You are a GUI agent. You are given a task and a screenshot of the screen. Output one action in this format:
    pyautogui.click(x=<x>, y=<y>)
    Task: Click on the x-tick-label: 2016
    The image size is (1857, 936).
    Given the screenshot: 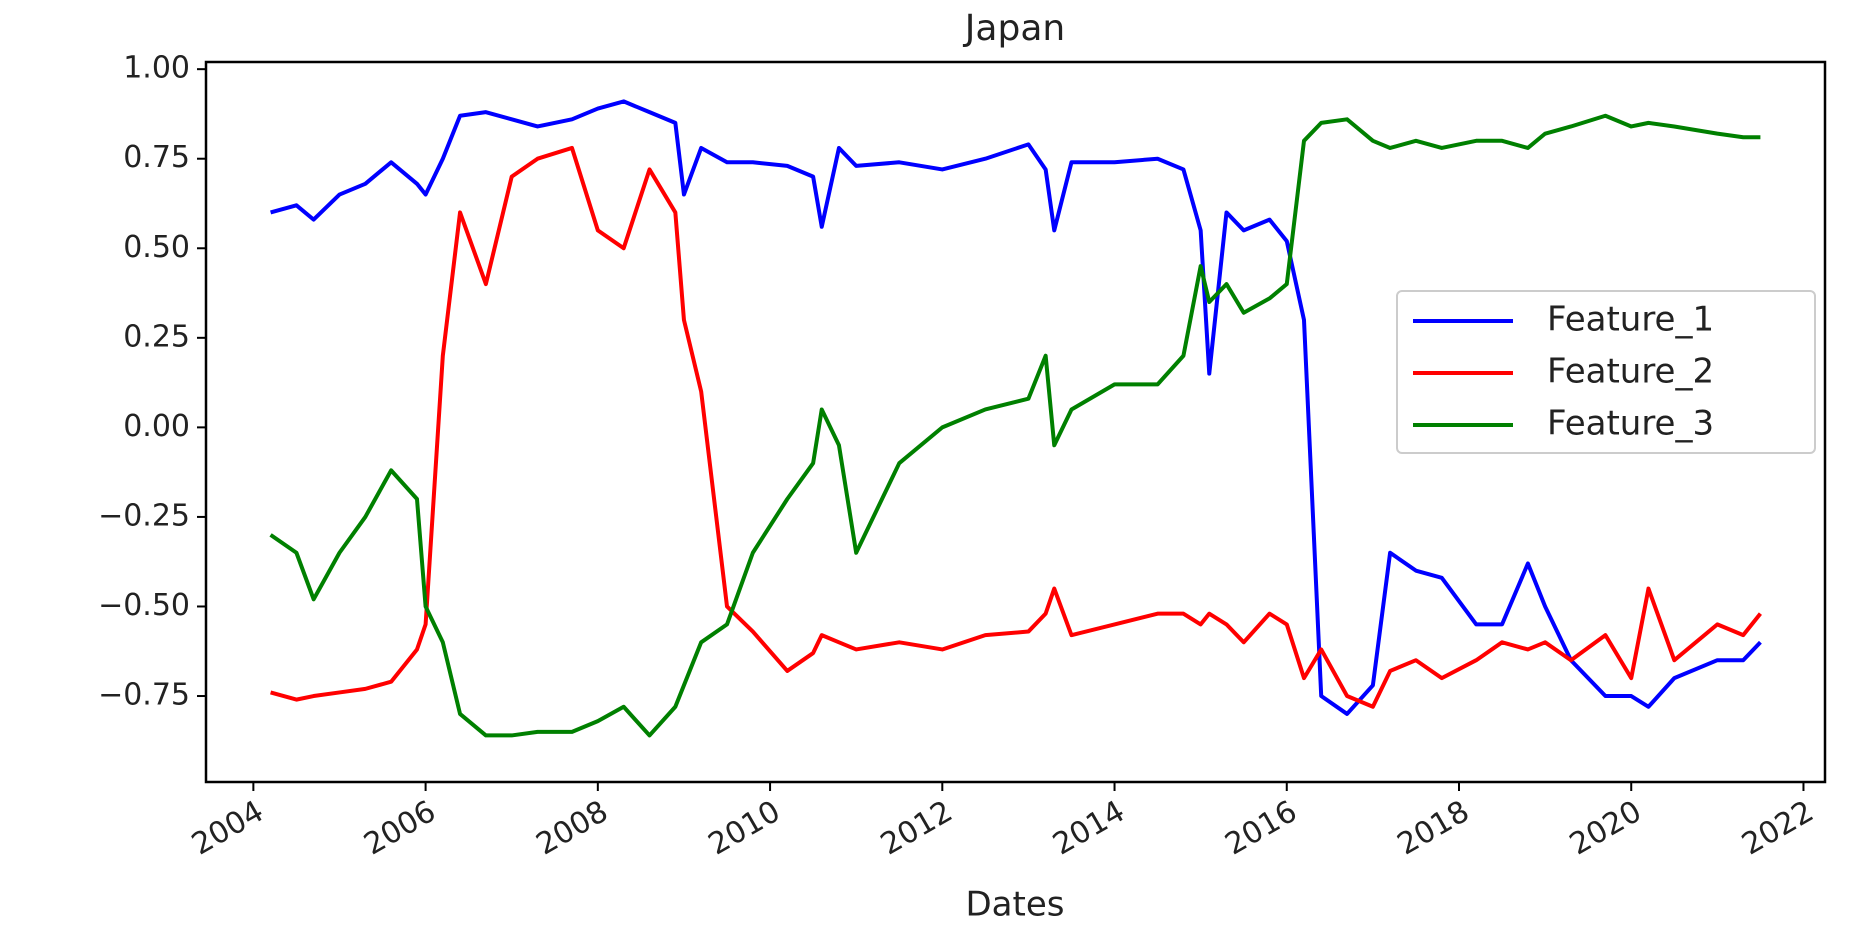 What is the action you would take?
    pyautogui.click(x=1261, y=828)
    